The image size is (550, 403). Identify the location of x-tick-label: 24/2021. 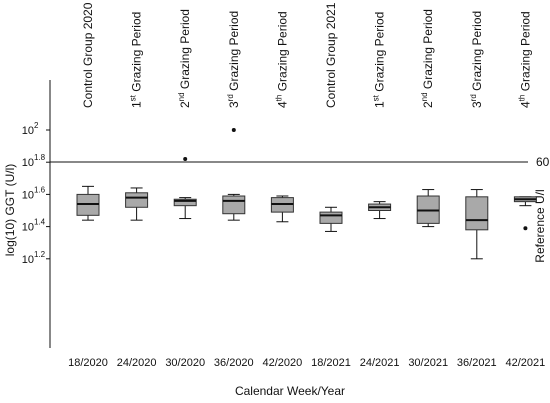
(380, 363).